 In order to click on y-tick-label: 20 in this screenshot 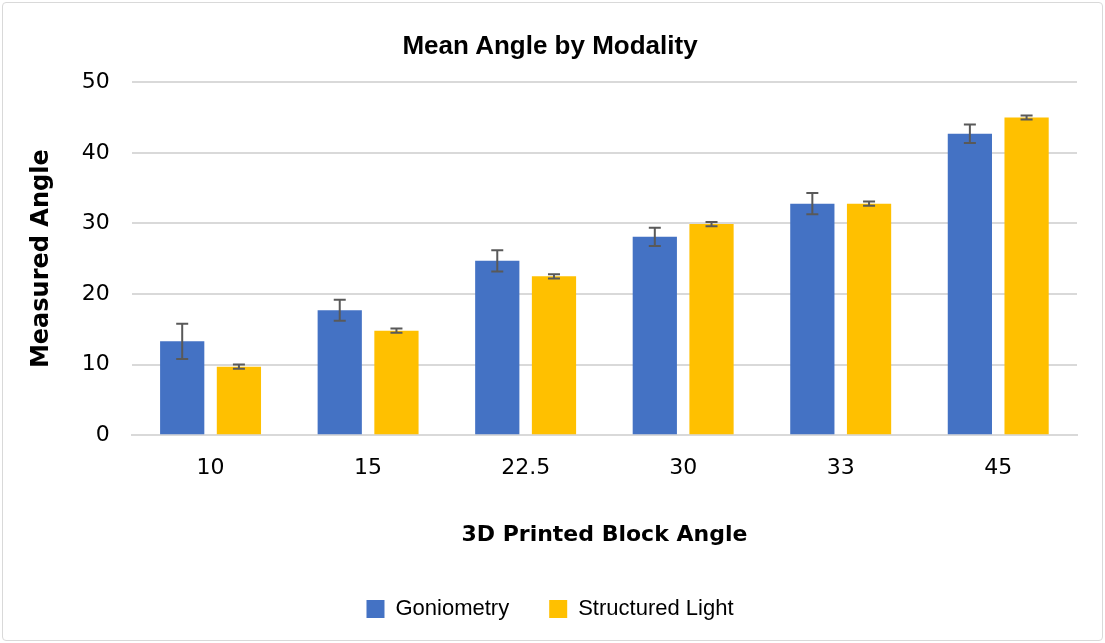, I will do `click(95, 292)`.